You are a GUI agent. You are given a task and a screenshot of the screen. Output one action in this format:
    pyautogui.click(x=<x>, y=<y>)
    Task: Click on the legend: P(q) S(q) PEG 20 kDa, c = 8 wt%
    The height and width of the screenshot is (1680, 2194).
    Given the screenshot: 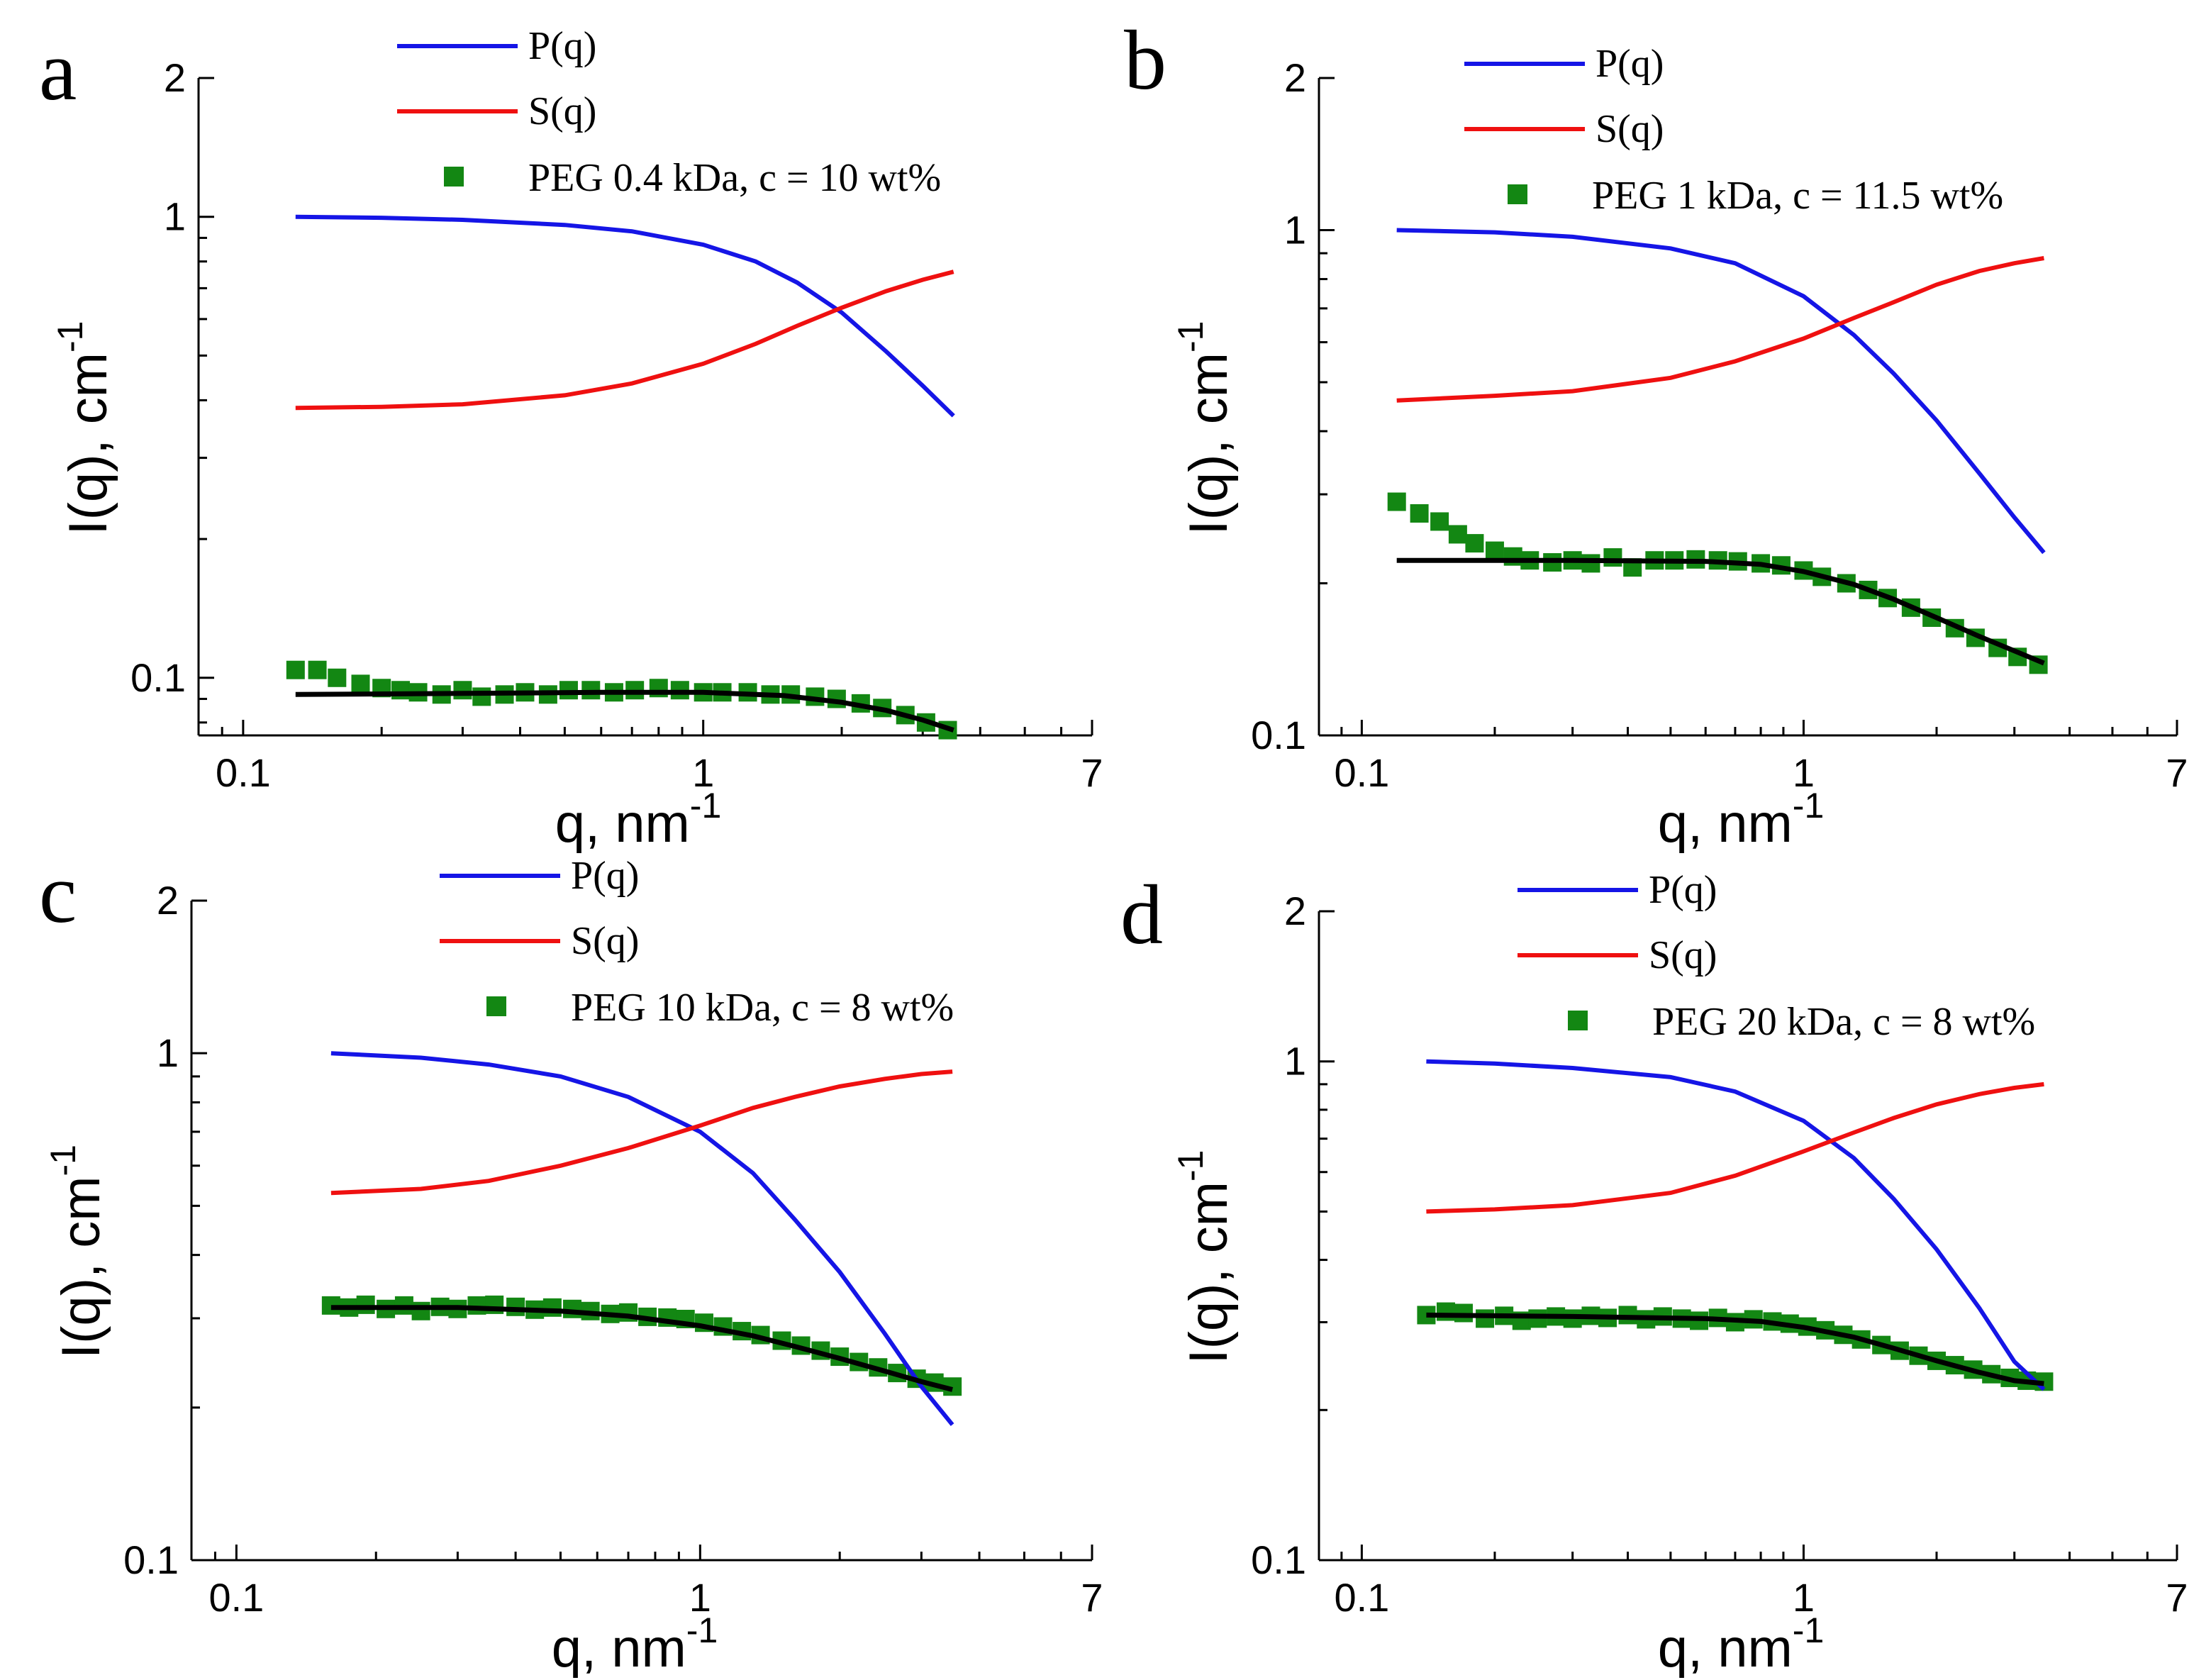 What is the action you would take?
    pyautogui.click(x=1776, y=956)
    